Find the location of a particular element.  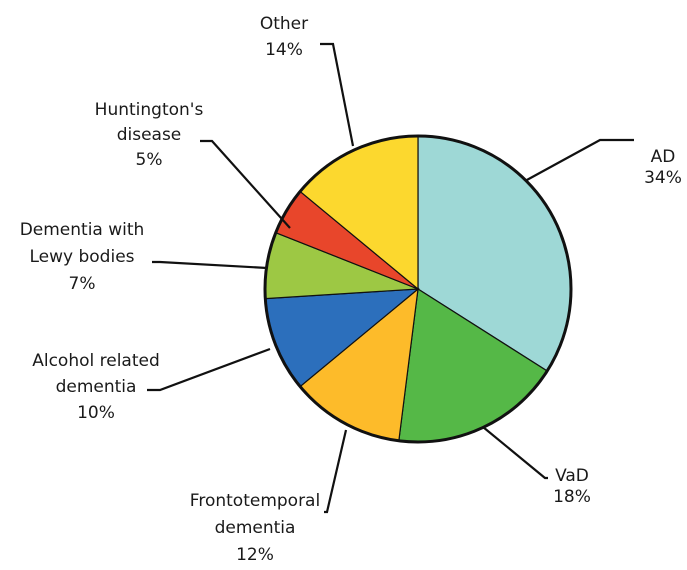

slice-percent-label: 10% is located at coordinates (96, 413).